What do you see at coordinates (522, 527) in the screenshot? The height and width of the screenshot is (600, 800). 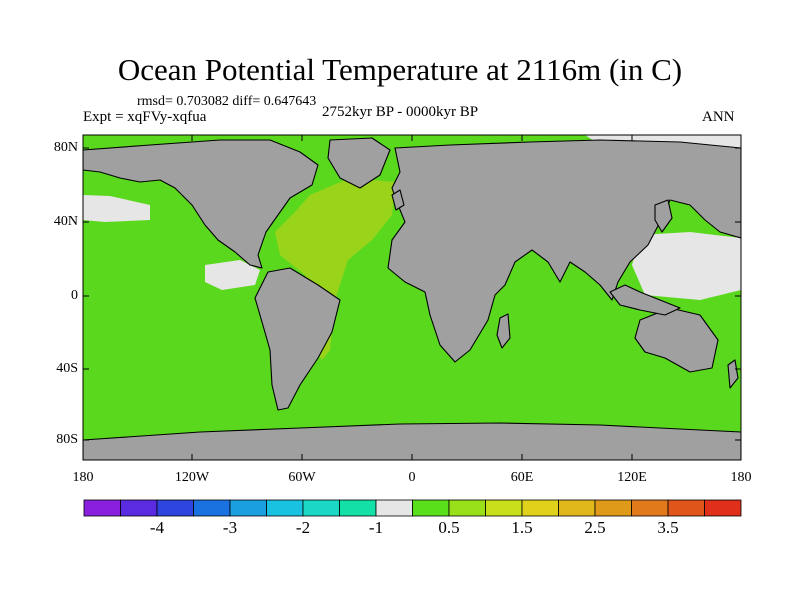 I see `colorbar-label: 1.5` at bounding box center [522, 527].